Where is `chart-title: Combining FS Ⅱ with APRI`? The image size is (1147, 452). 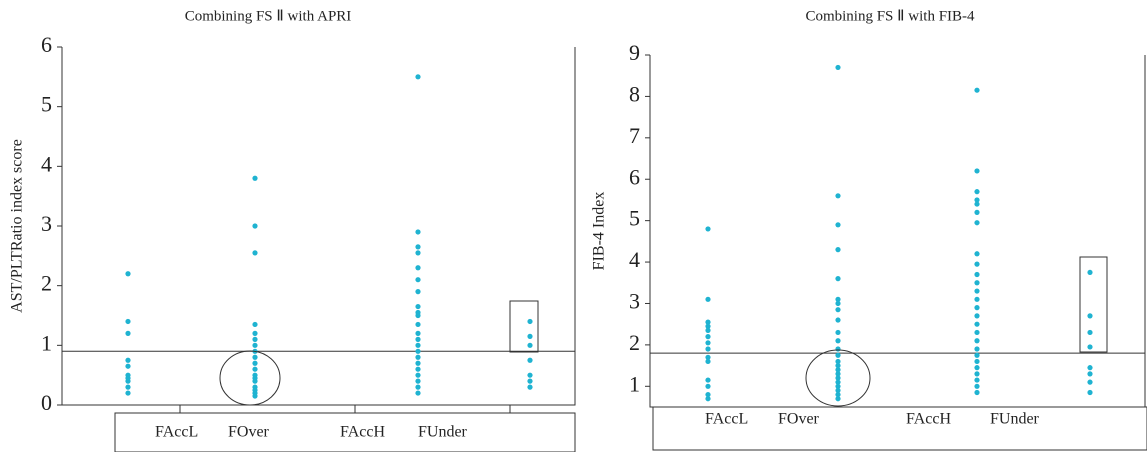
chart-title: Combining FS Ⅱ with APRI is located at coordinates (268, 16).